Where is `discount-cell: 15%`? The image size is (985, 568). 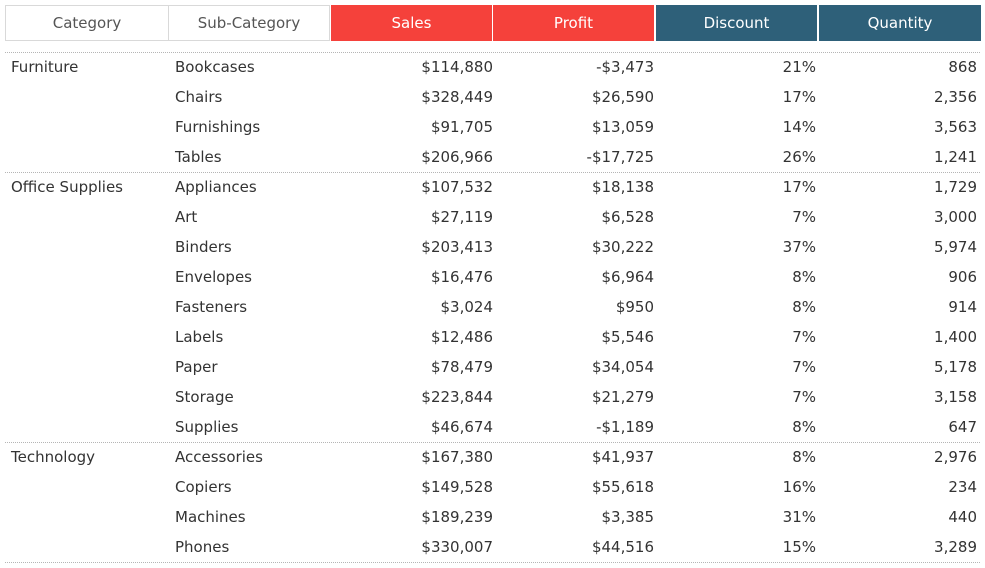 discount-cell: 15% is located at coordinates (799, 547).